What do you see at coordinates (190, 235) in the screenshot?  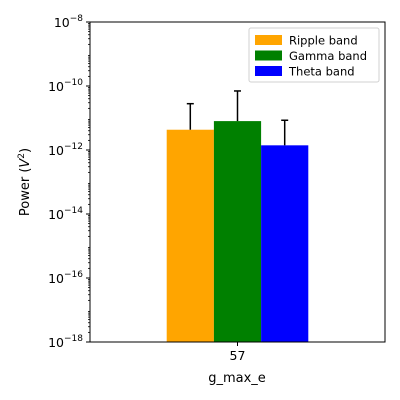 I see `bar-ripple-band` at bounding box center [190, 235].